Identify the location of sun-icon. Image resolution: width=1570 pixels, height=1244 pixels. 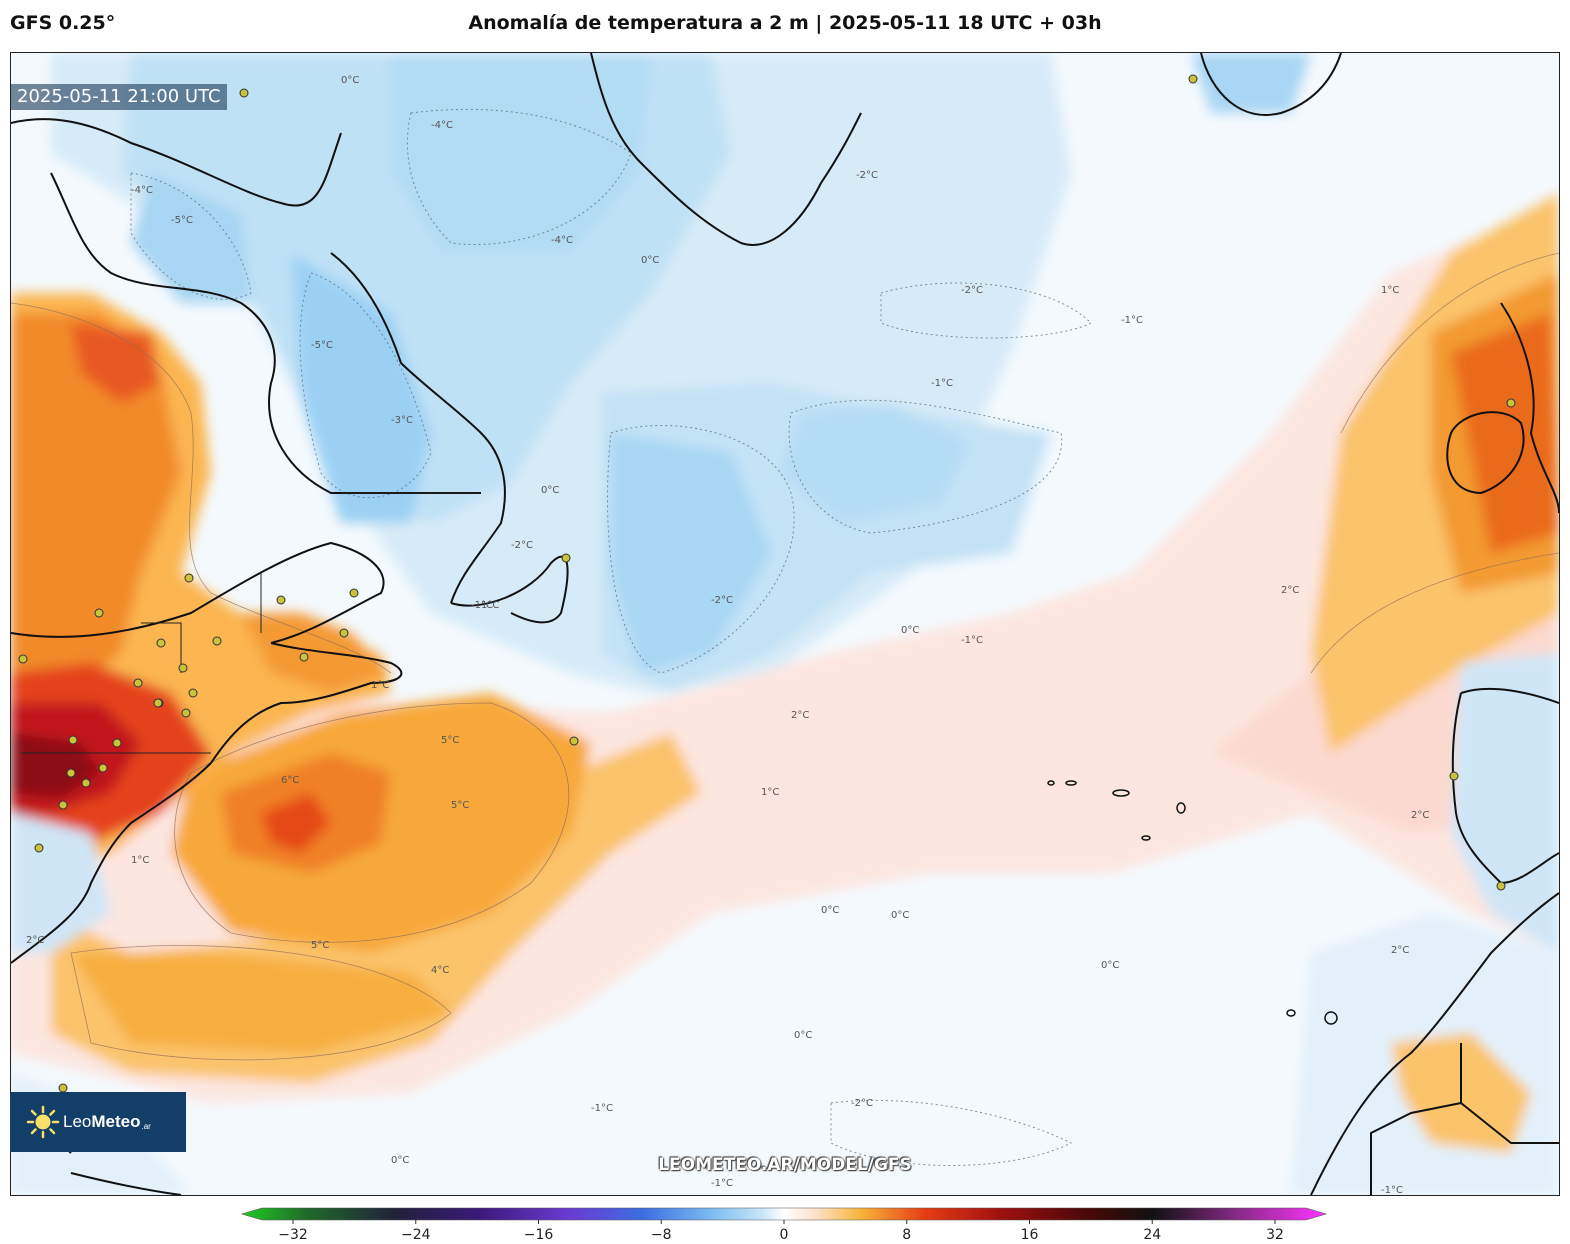
(43, 1122).